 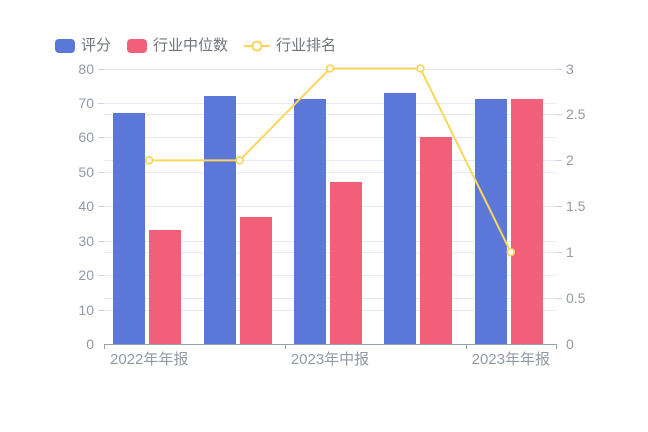 What do you see at coordinates (90, 344) in the screenshot?
I see `left-axis-label-0: 0` at bounding box center [90, 344].